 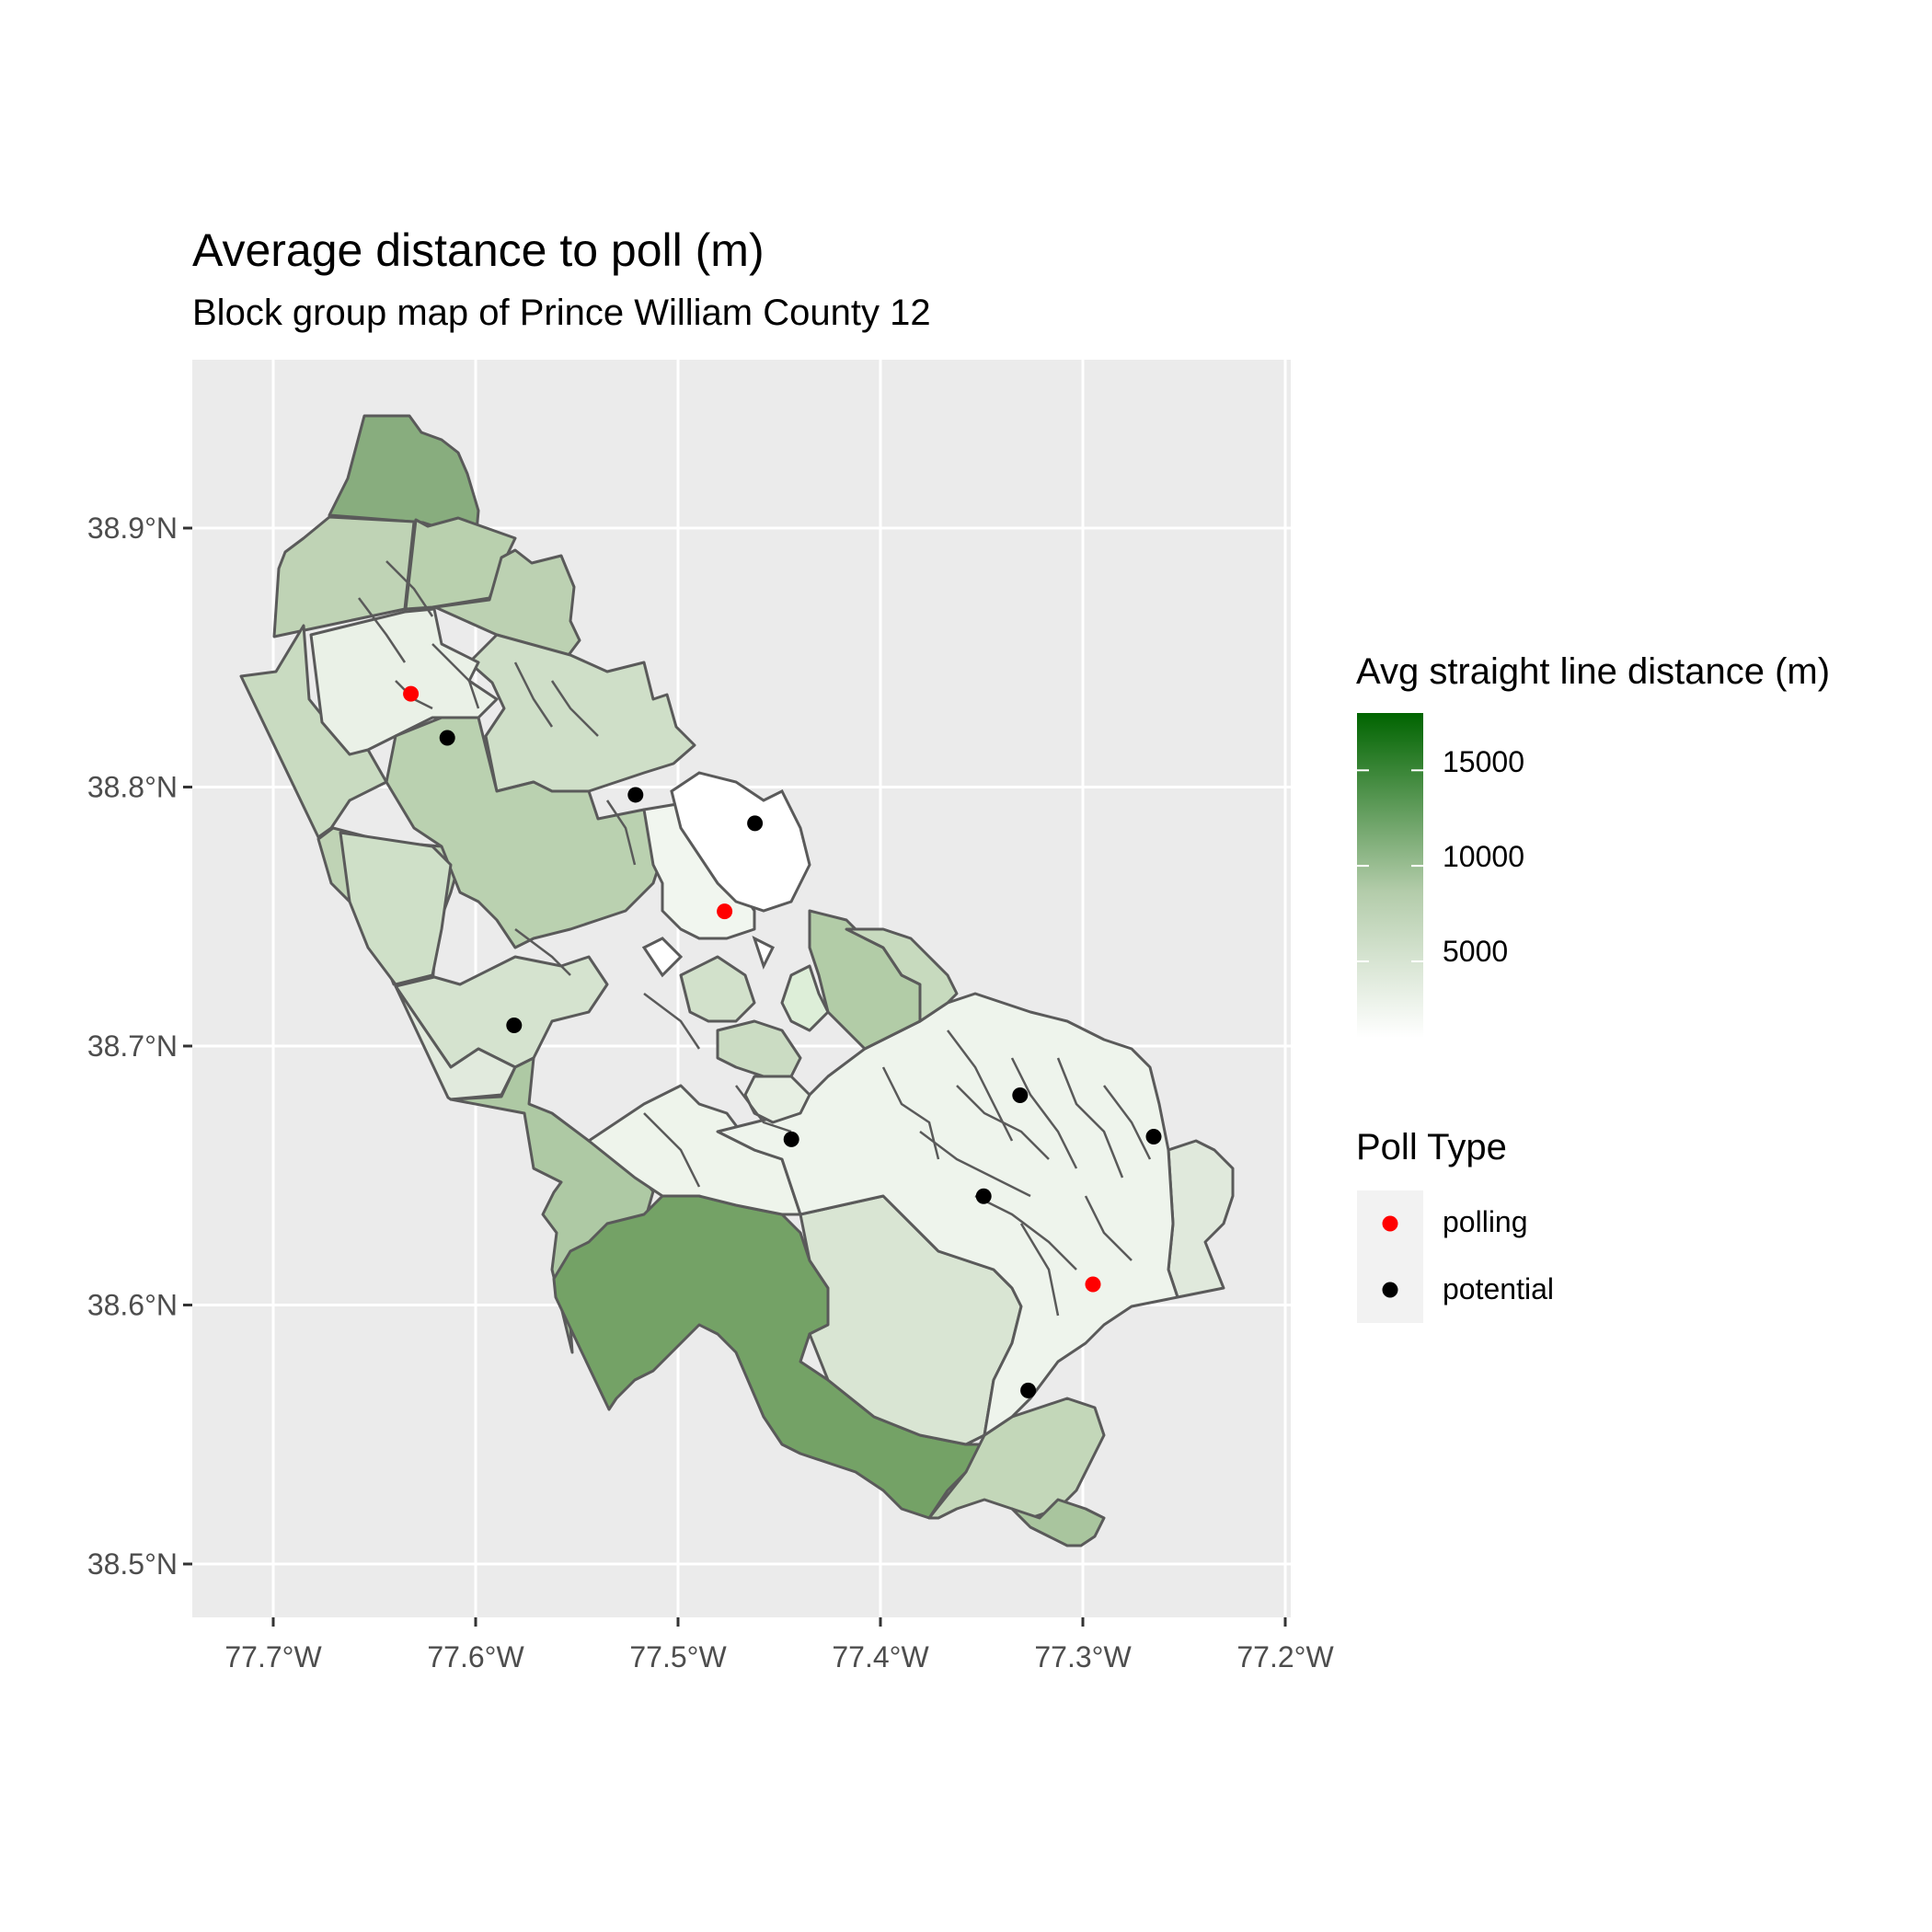 I want to click on poll-legend-title: Poll Type, so click(x=1431, y=1147).